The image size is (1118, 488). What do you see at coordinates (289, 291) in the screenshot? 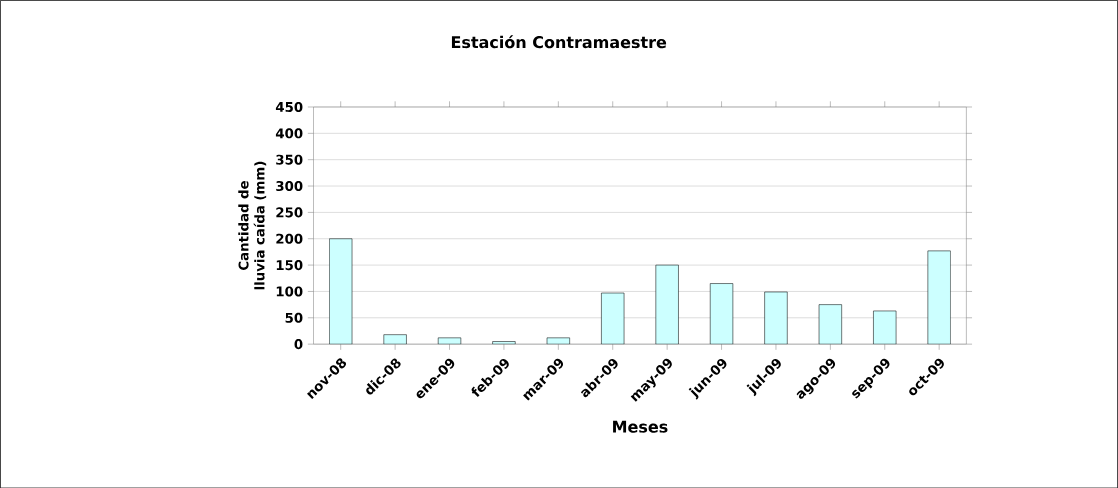
I see `y-tick-label: 100` at bounding box center [289, 291].